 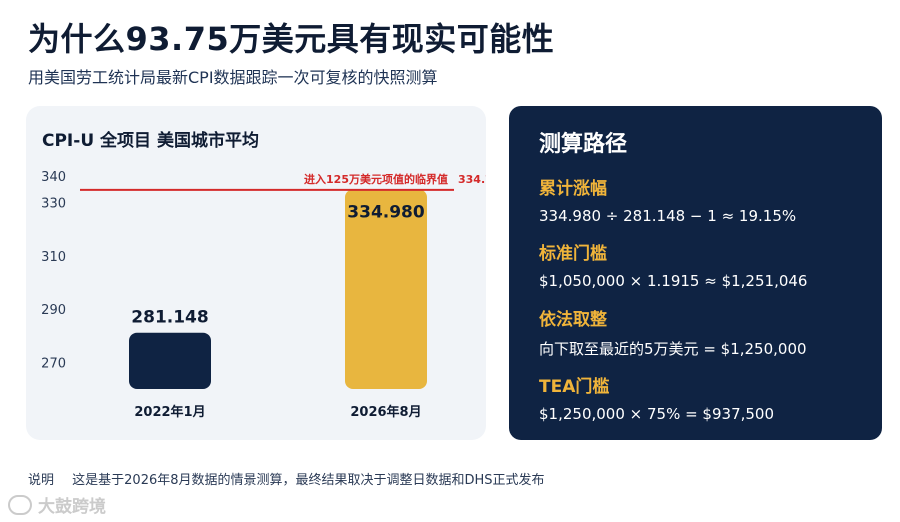 What do you see at coordinates (583, 144) in the screenshot?
I see `panel-title: 测算路径` at bounding box center [583, 144].